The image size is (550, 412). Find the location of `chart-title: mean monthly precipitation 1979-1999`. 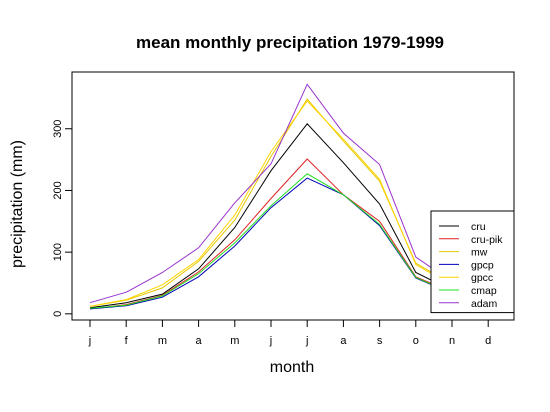

chart-title: mean monthly precipitation 1979-1999 is located at coordinates (290, 42).